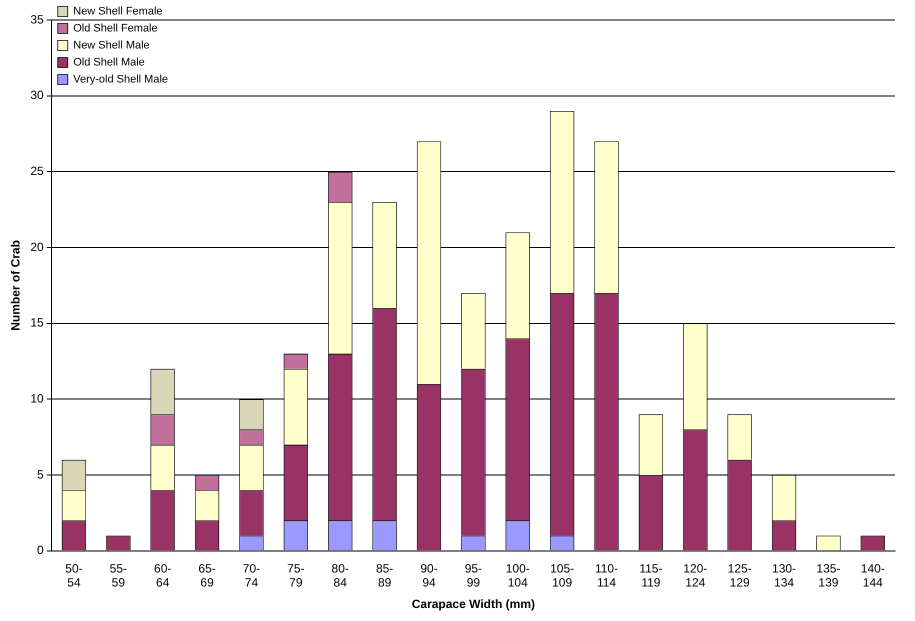  Describe the element at coordinates (606, 575) in the screenshot. I see `x-tick-label: 110-114` at that location.